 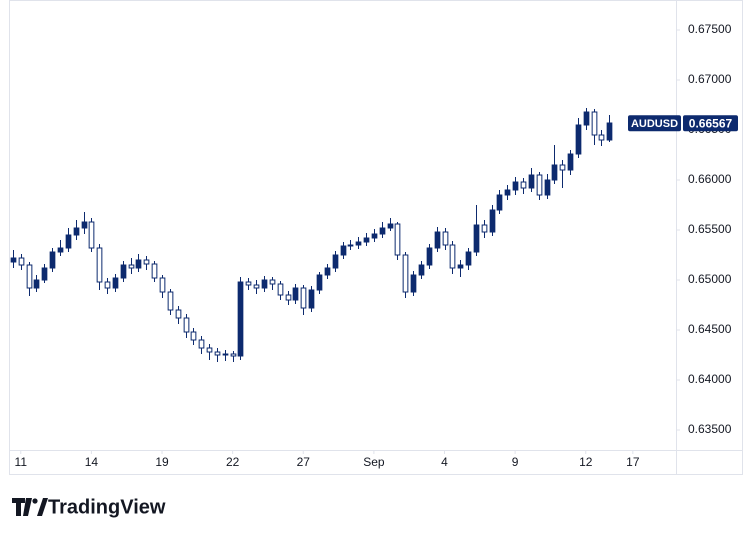 What do you see at coordinates (444, 462) in the screenshot?
I see `x-tick-label: 4` at bounding box center [444, 462].